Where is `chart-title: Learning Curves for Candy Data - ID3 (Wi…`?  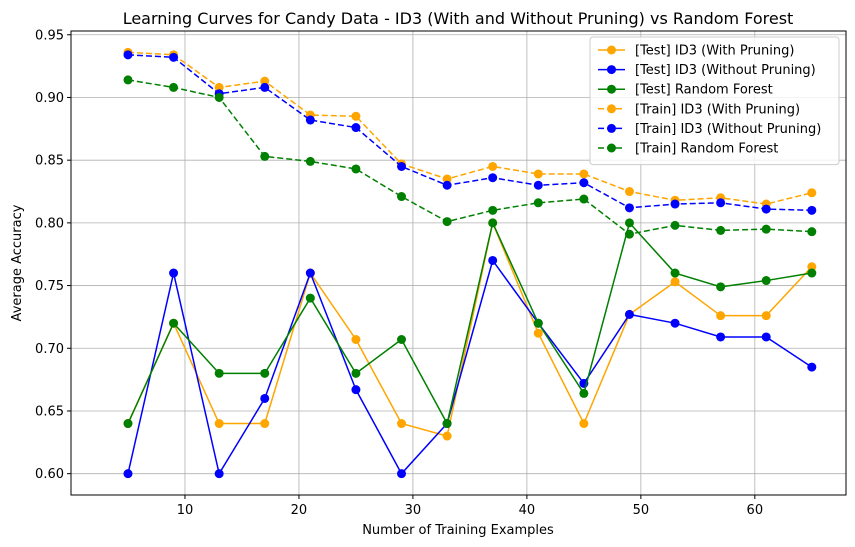
chart-title: Learning Curves for Candy Data - ID3 (Wi… is located at coordinates (458, 18).